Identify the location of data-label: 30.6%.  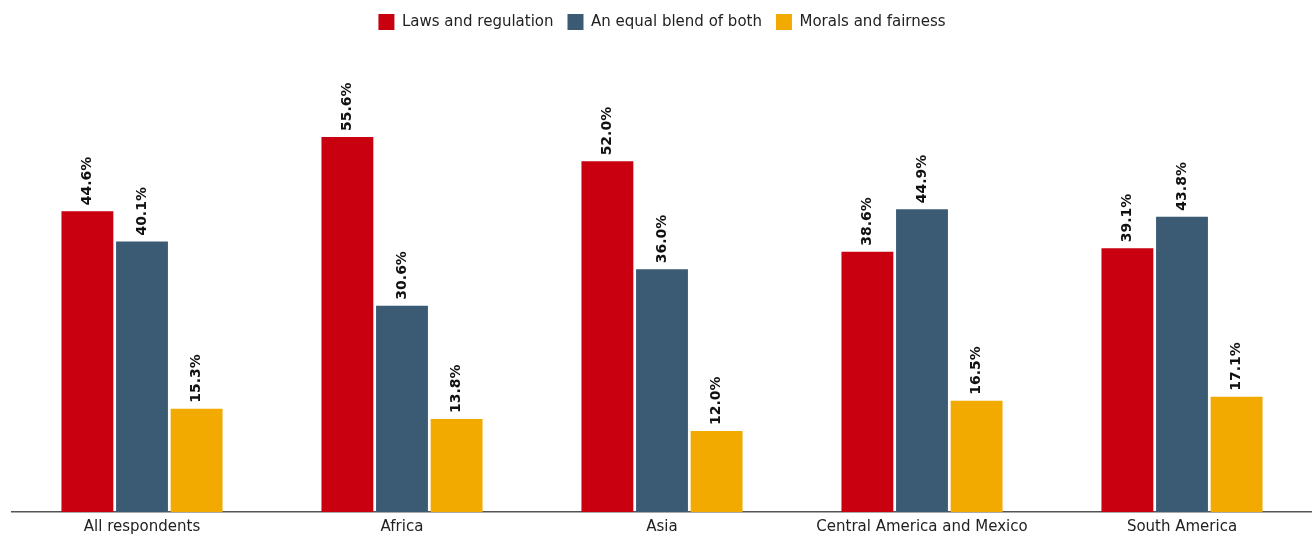
(400, 275).